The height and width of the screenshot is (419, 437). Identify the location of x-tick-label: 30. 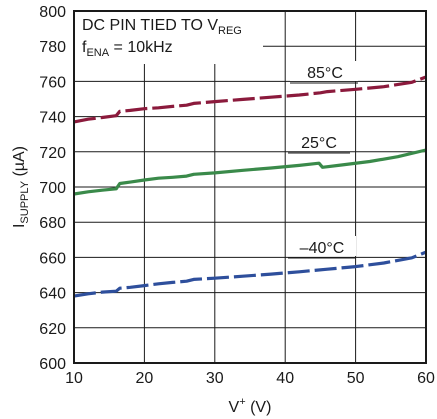
(215, 378).